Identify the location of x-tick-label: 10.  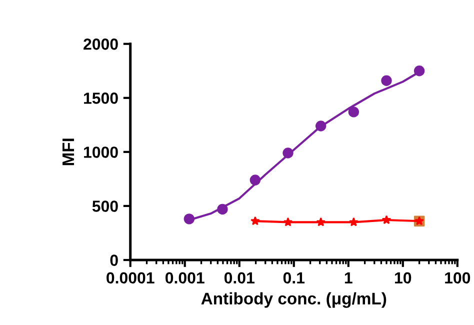
(403, 278).